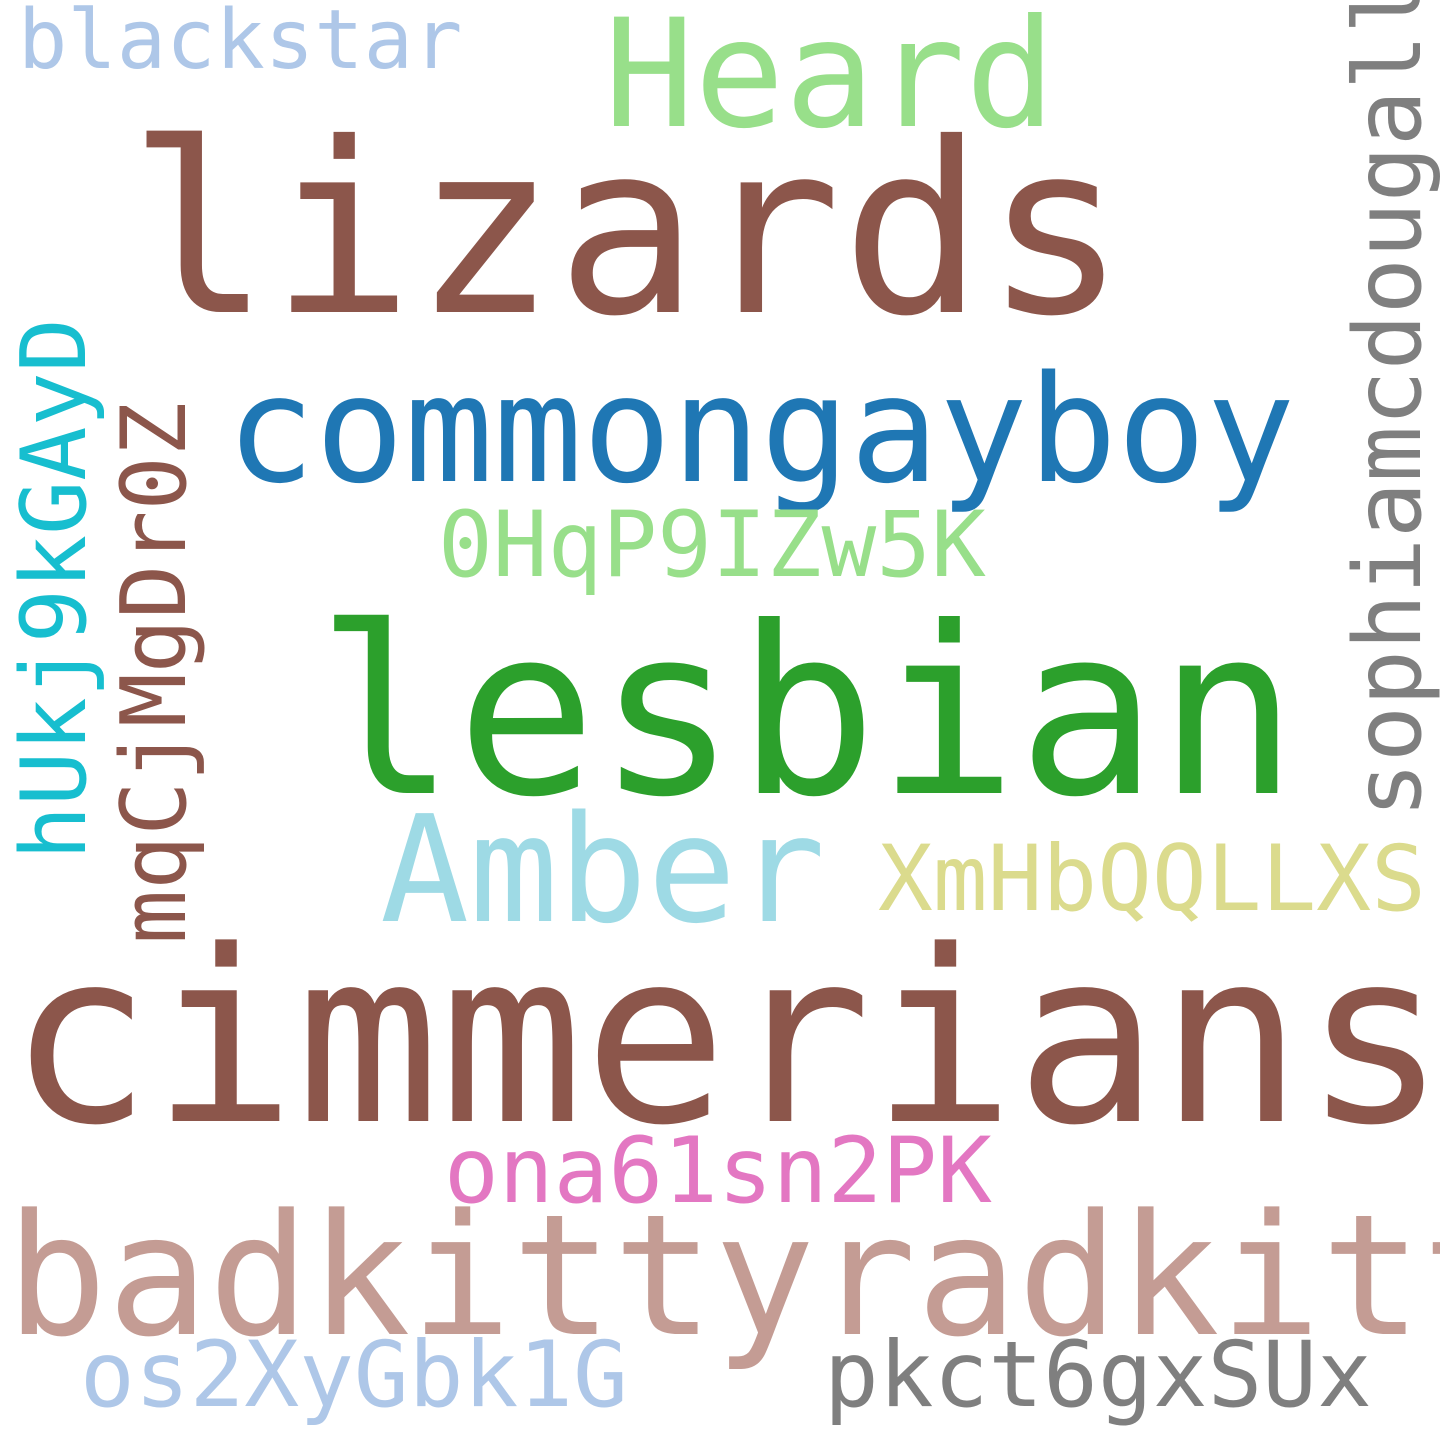  Describe the element at coordinates (1152, 879) in the screenshot. I see `word-xmhbqqllxs: XmHbQQLLXS` at that location.